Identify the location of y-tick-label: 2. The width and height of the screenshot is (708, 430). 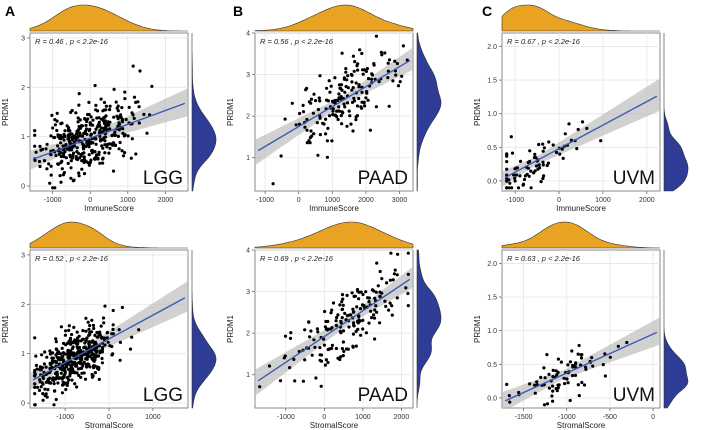
(23, 88).